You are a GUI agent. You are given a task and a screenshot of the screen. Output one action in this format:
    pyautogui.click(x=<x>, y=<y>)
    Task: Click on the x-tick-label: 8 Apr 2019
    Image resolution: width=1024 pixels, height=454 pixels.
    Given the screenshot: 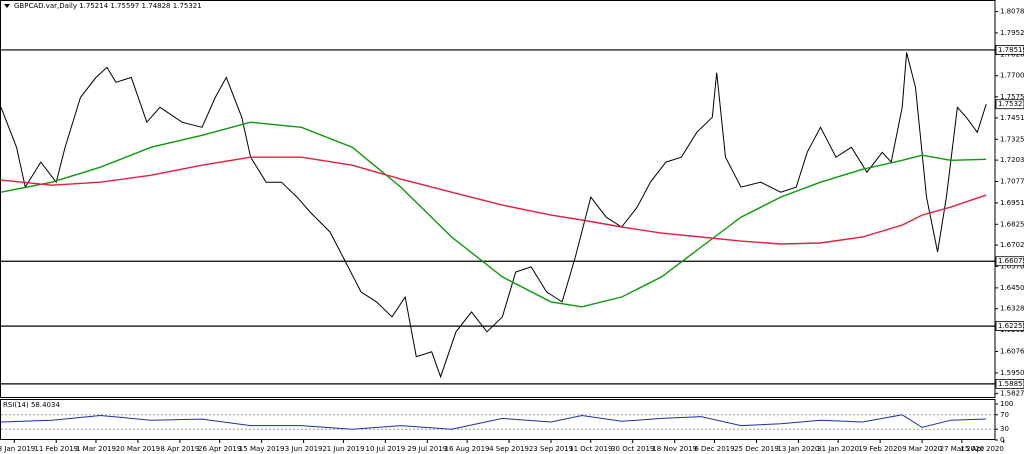 What is the action you would take?
    pyautogui.click(x=180, y=449)
    